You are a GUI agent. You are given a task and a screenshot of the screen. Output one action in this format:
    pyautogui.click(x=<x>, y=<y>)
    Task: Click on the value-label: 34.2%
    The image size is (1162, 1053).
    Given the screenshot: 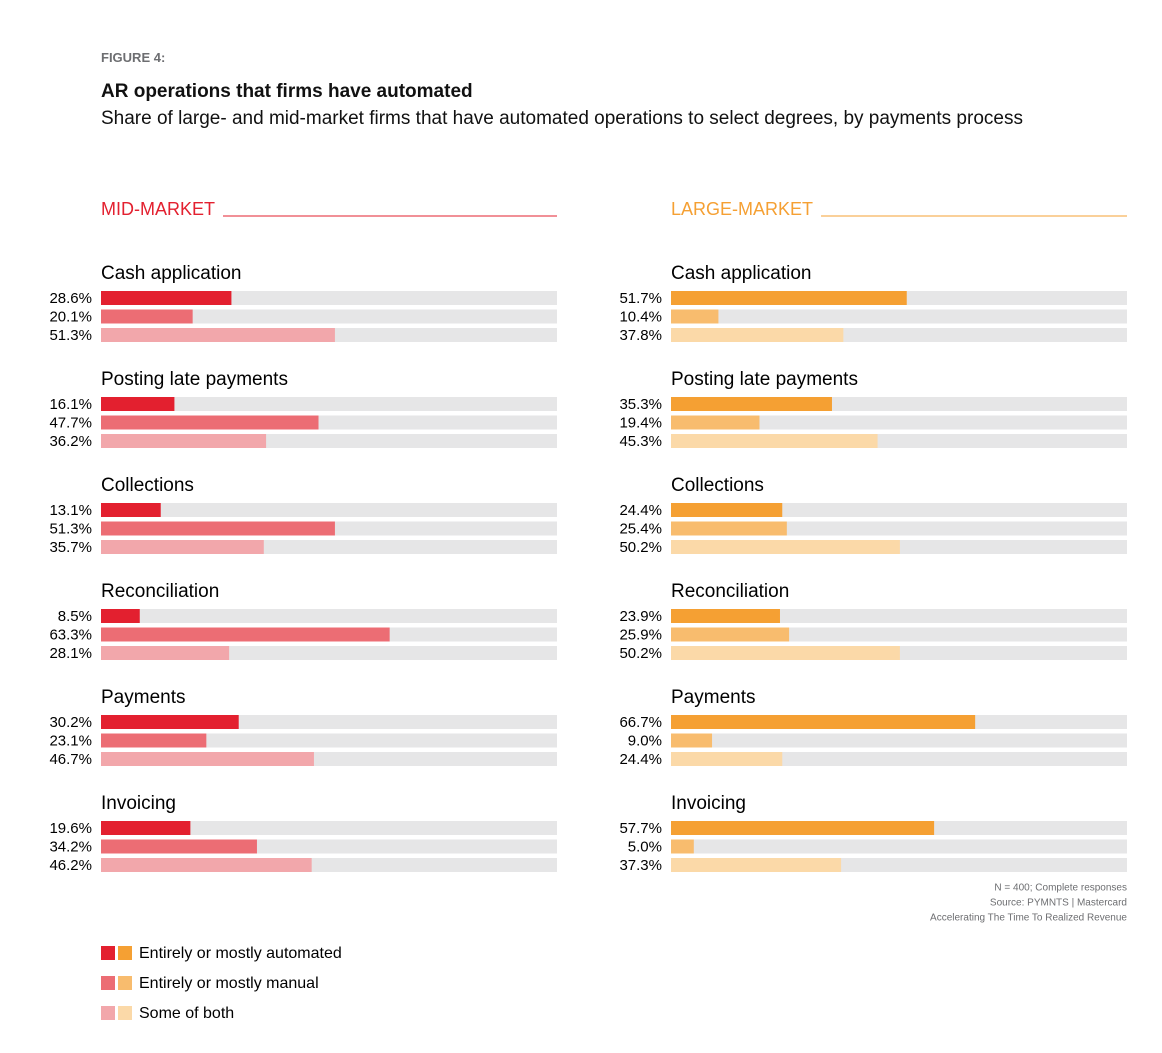 What is the action you would take?
    pyautogui.click(x=70, y=846)
    